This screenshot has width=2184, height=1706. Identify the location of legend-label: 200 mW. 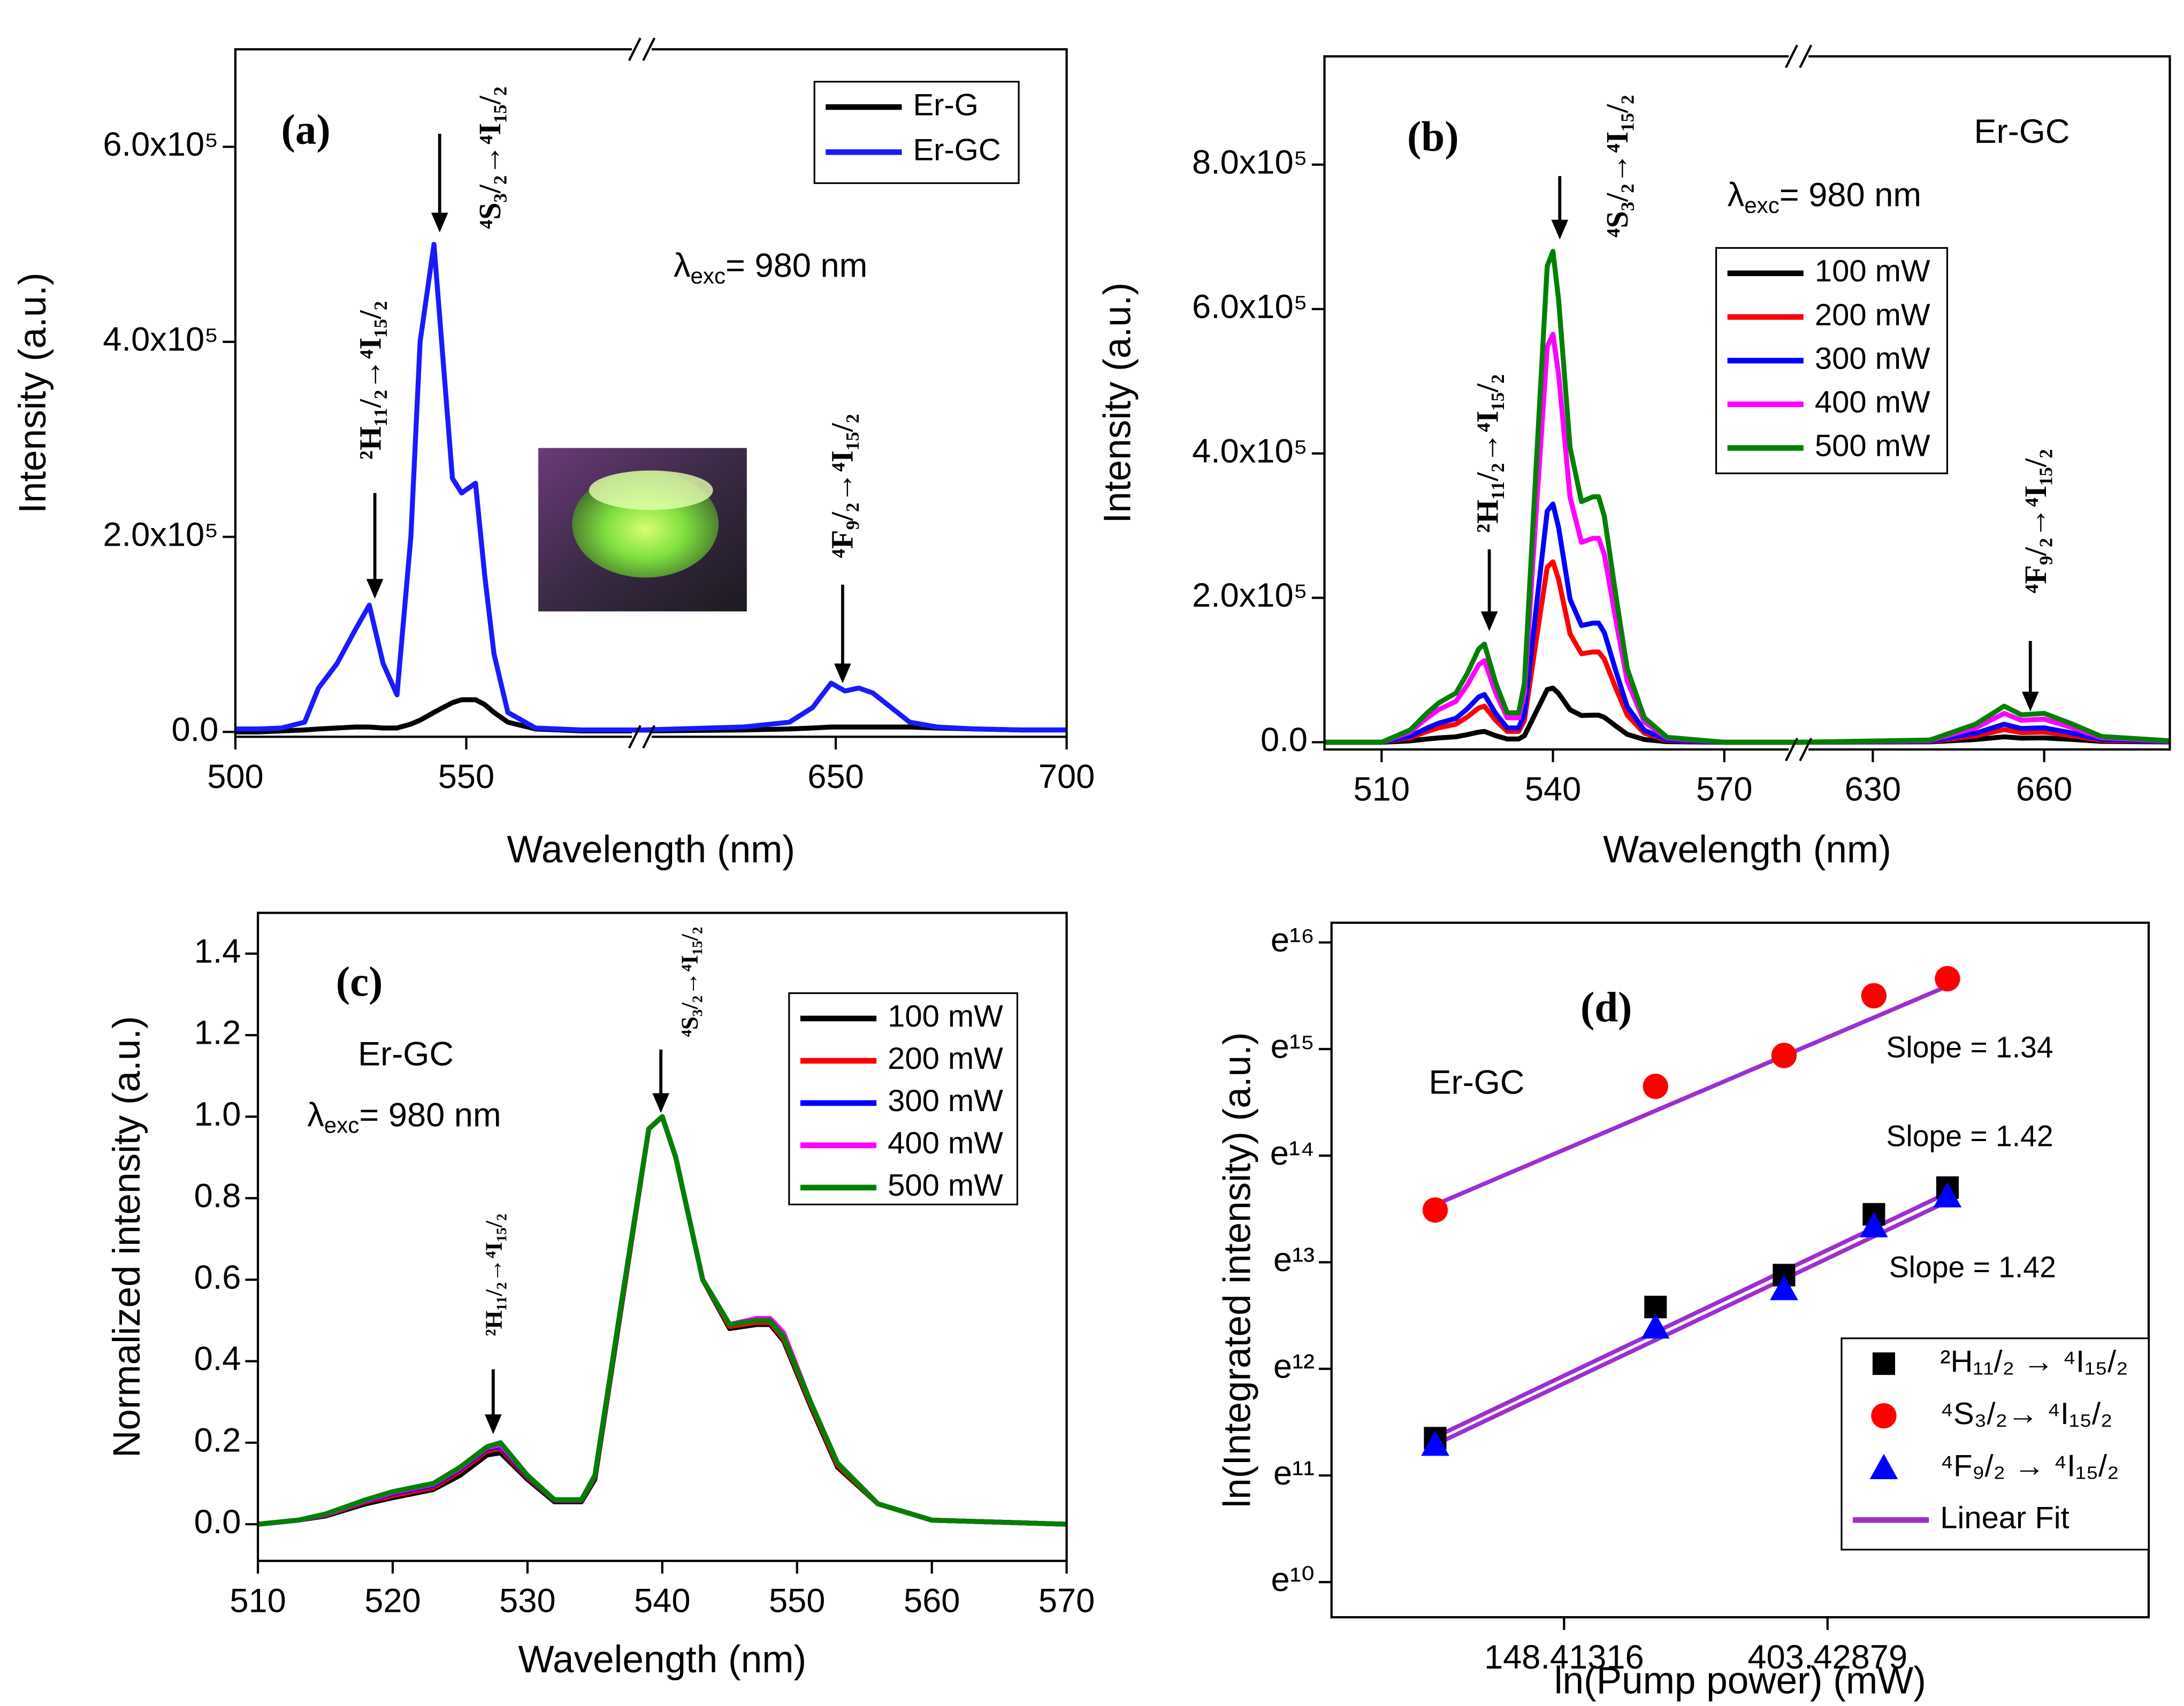
(945, 1059).